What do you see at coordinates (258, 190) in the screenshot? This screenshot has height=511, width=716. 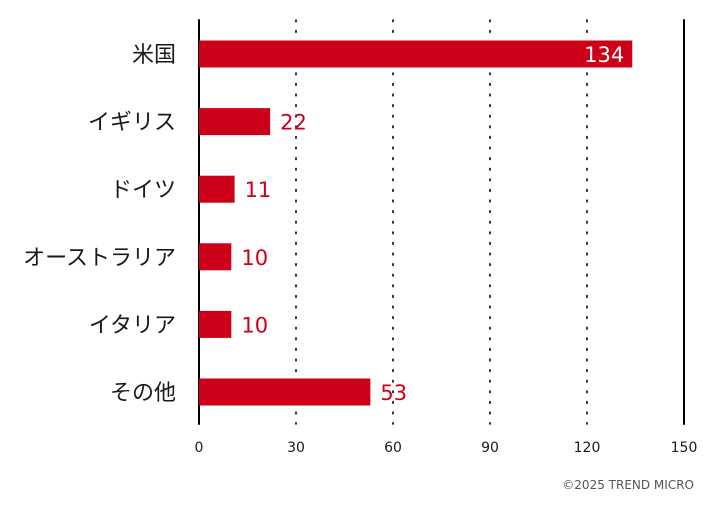 I see `value-label: 11` at bounding box center [258, 190].